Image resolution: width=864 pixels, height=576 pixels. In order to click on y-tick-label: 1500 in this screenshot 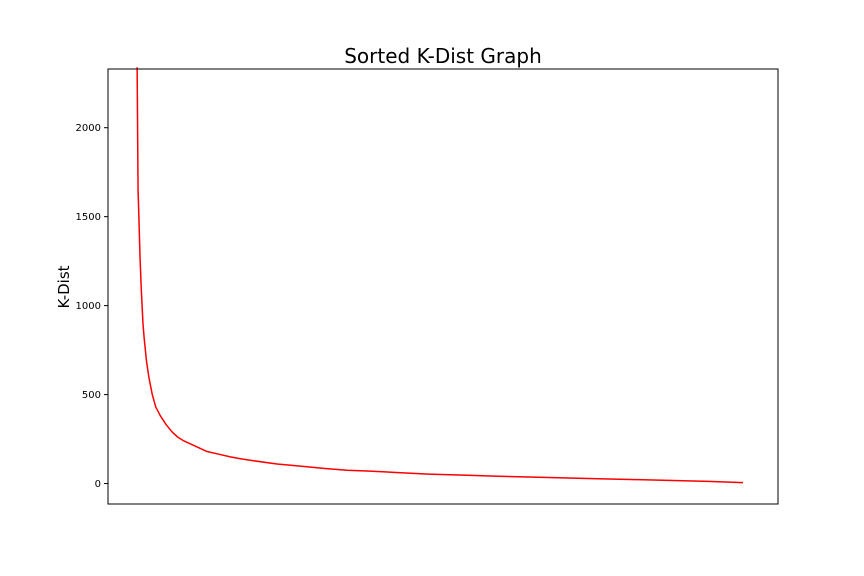, I will do `click(88, 217)`.